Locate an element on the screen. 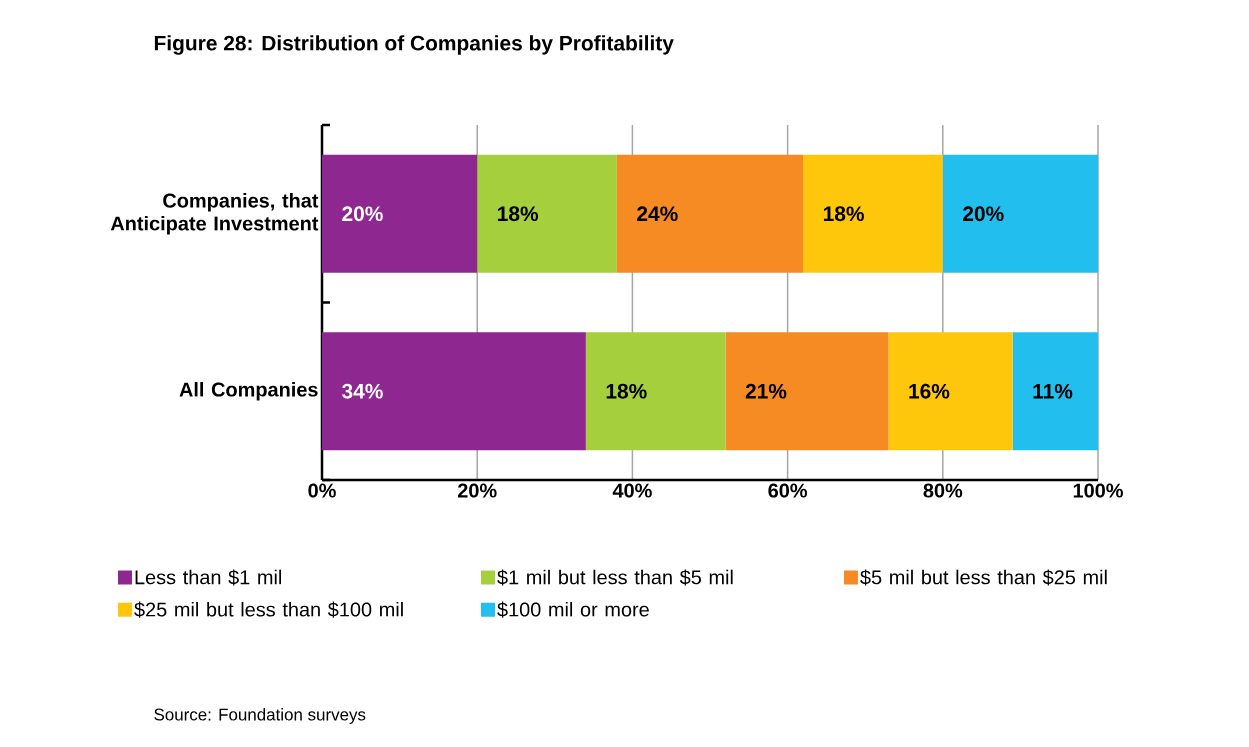 This screenshot has height=747, width=1249. x-tick-label: 20% is located at coordinates (477, 490).